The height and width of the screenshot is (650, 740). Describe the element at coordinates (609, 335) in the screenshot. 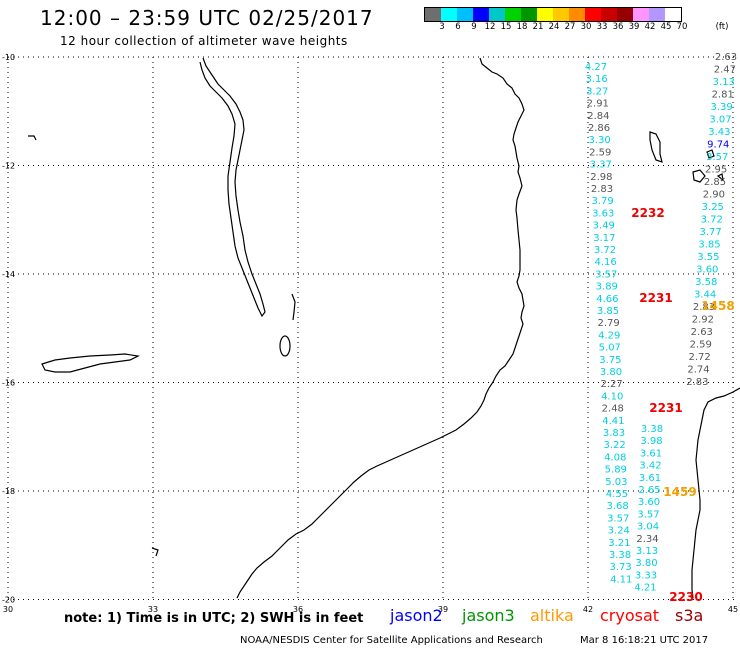

I see `wave-height-value: 4.29` at that location.